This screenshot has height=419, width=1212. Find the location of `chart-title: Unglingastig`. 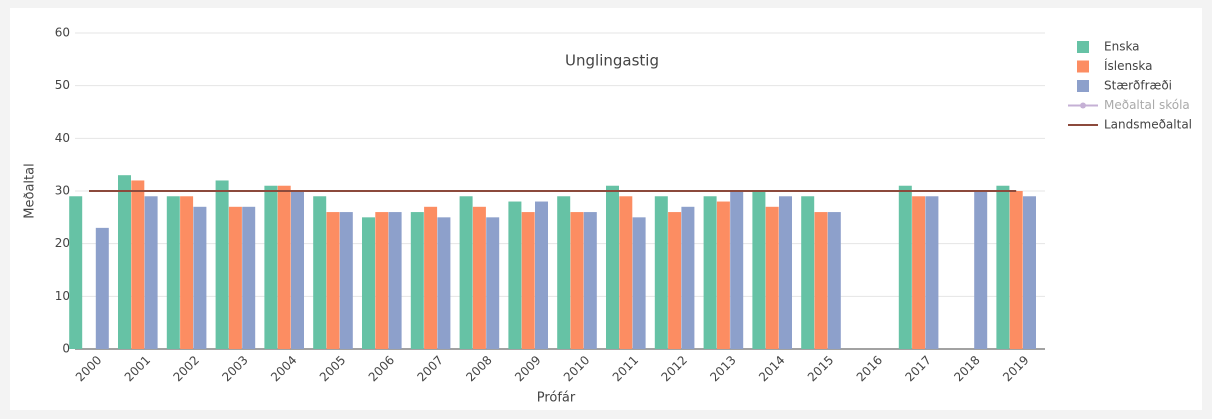

chart-title: Unglingastig is located at coordinates (612, 61).